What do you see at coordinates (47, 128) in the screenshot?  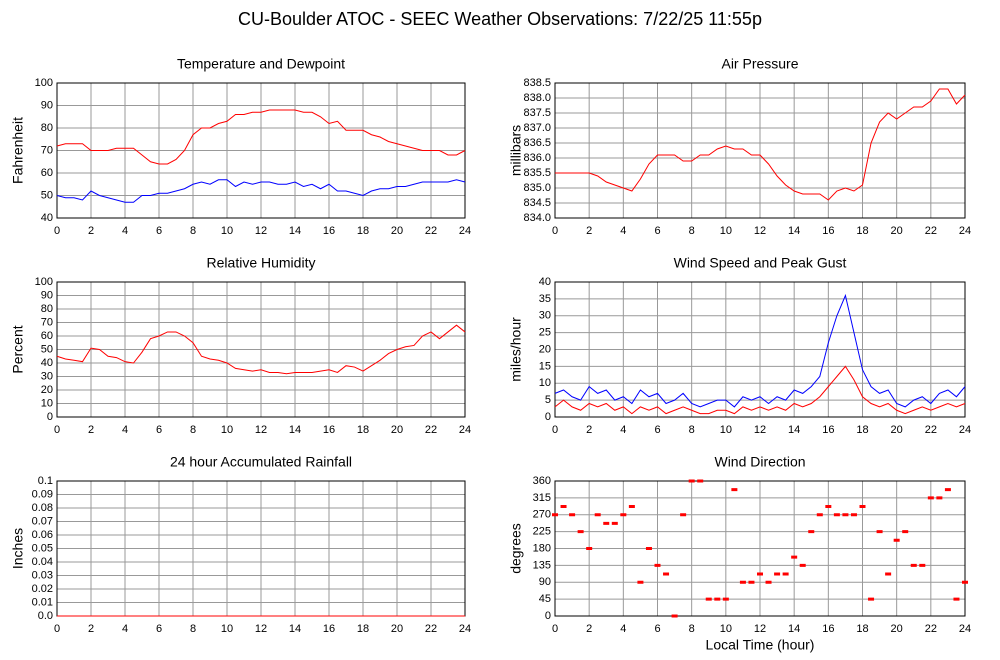 I see `y-tick-label: 80` at bounding box center [47, 128].